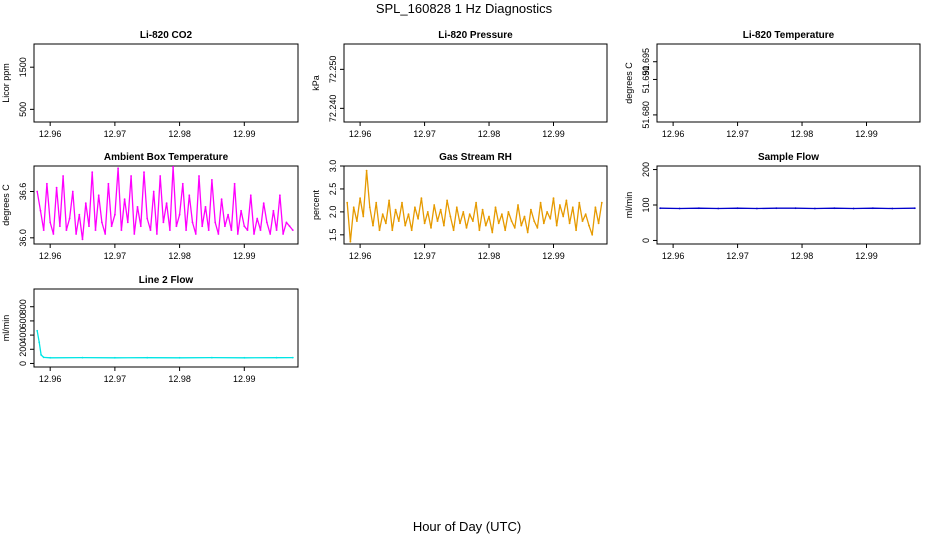  Describe the element at coordinates (673, 256) in the screenshot. I see `panel-6-xtick-label-0: 12.96` at that location.